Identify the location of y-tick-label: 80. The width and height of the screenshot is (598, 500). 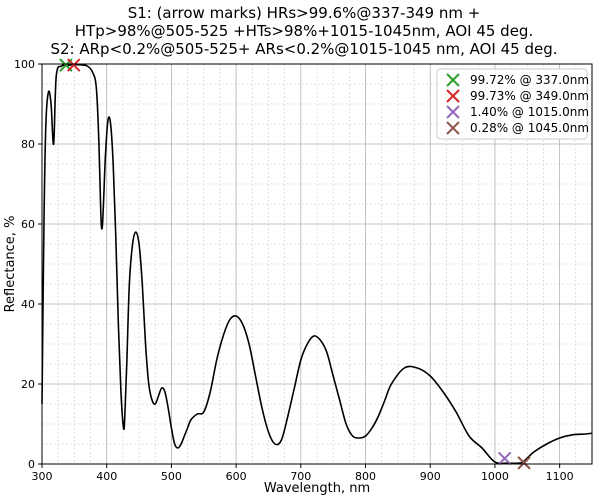
(28, 144).